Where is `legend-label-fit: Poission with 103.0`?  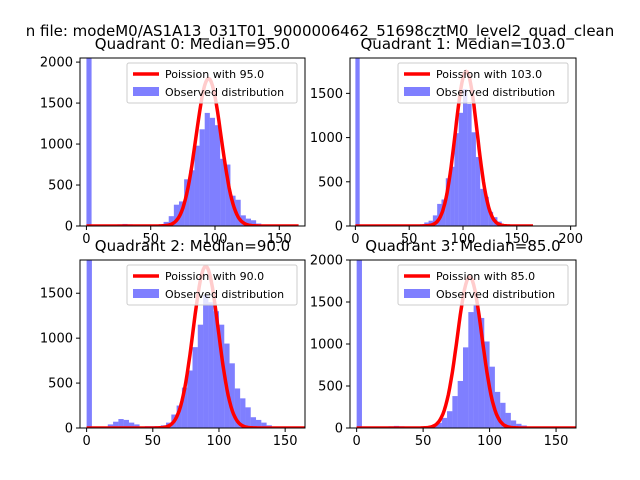
legend-label-fit: Poission with 103.0 is located at coordinates (489, 74).